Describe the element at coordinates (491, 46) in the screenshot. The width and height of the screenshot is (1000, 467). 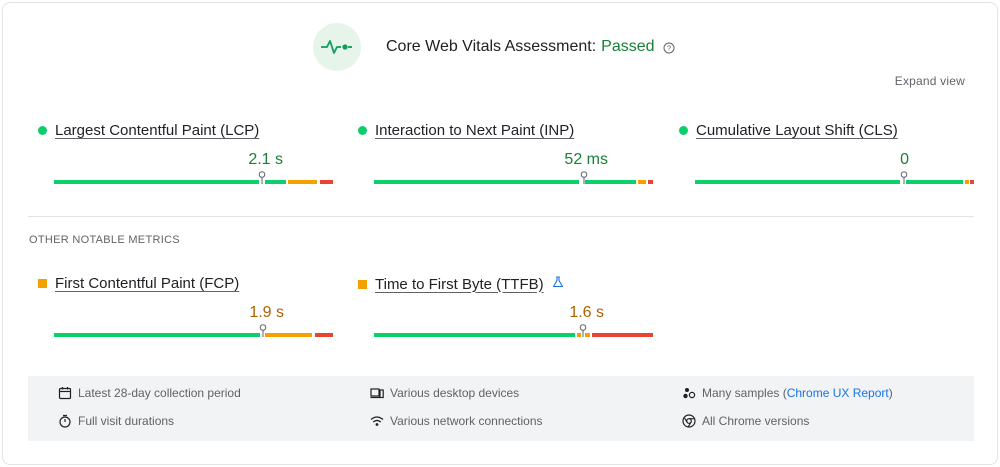
I see `assessment-label: Core Web Vitals Assessment:` at that location.